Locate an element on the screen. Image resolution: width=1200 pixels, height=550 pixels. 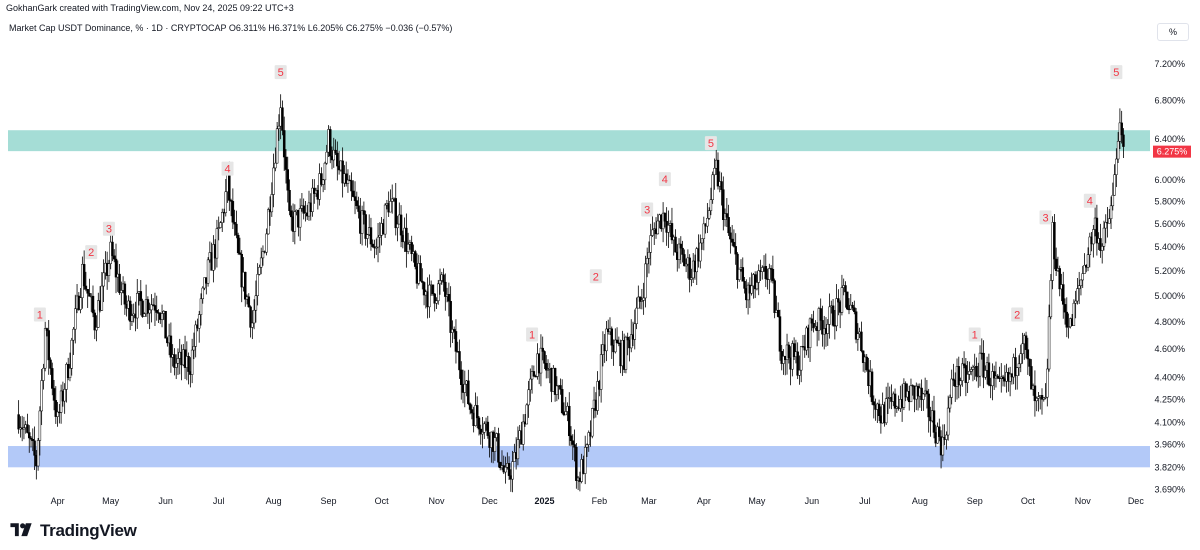
y-tick-label: 4.600% is located at coordinates (1169, 349).